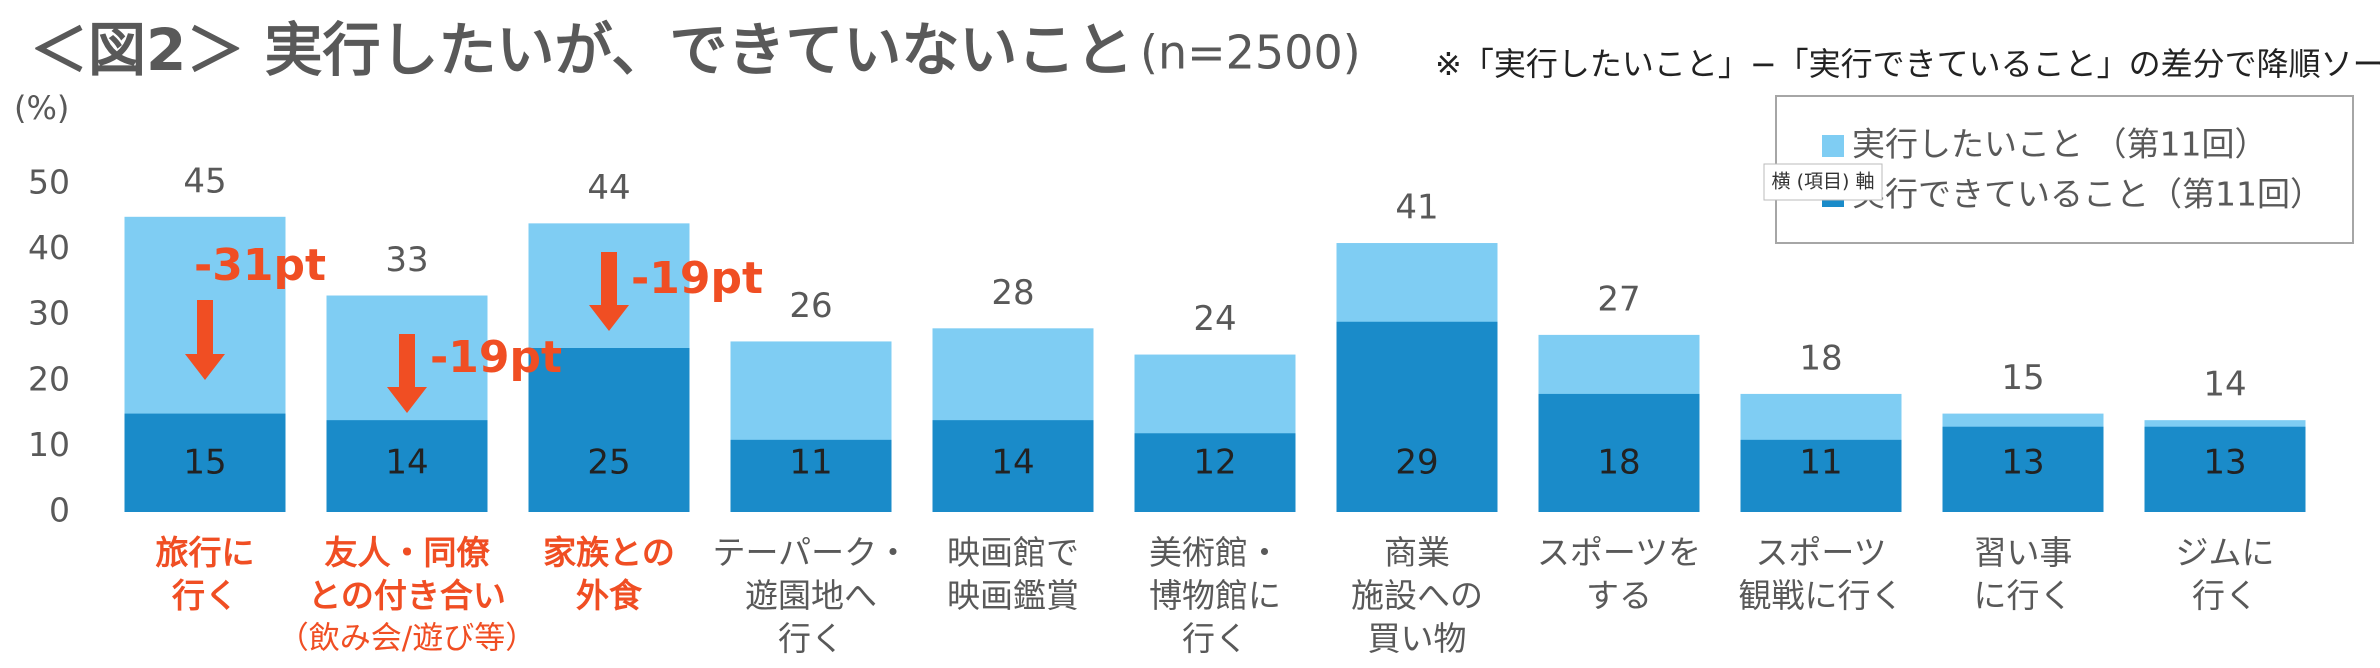 The width and height of the screenshot is (2380, 668). What do you see at coordinates (1214, 319) in the screenshot?
I see `value-label: 24` at bounding box center [1214, 319].